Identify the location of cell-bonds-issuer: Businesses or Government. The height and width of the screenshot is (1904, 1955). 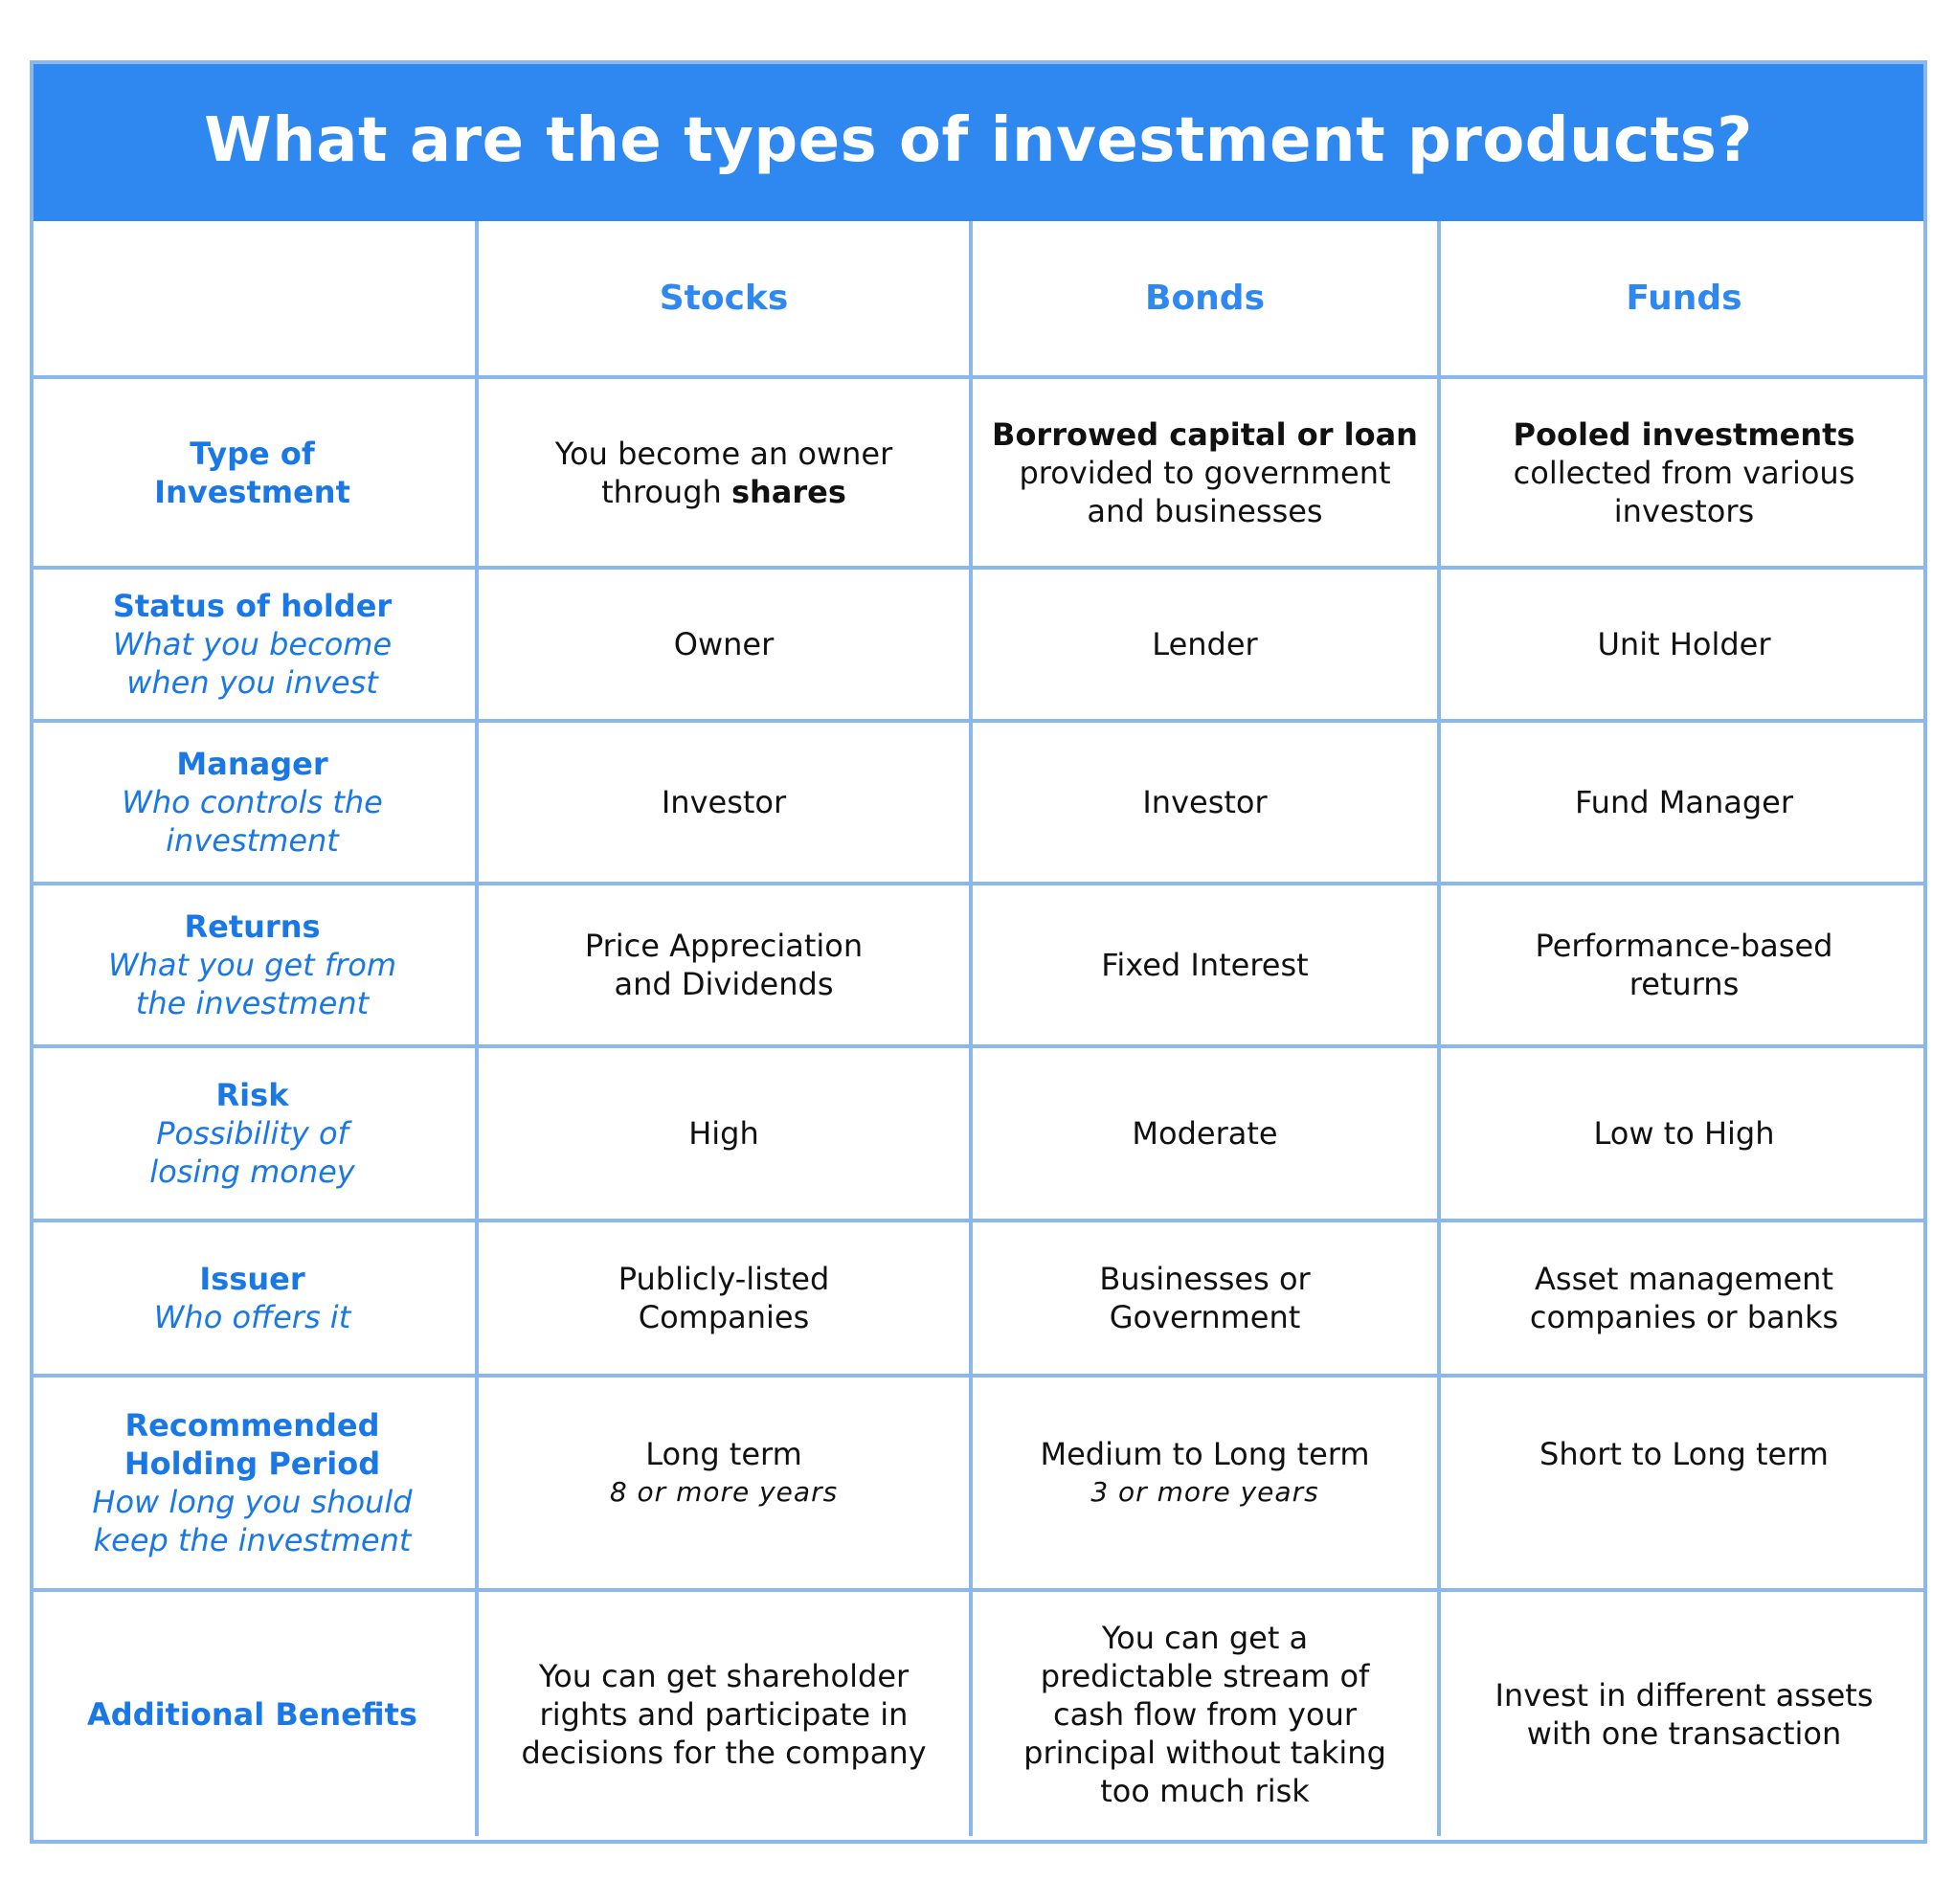
(1205, 1298).